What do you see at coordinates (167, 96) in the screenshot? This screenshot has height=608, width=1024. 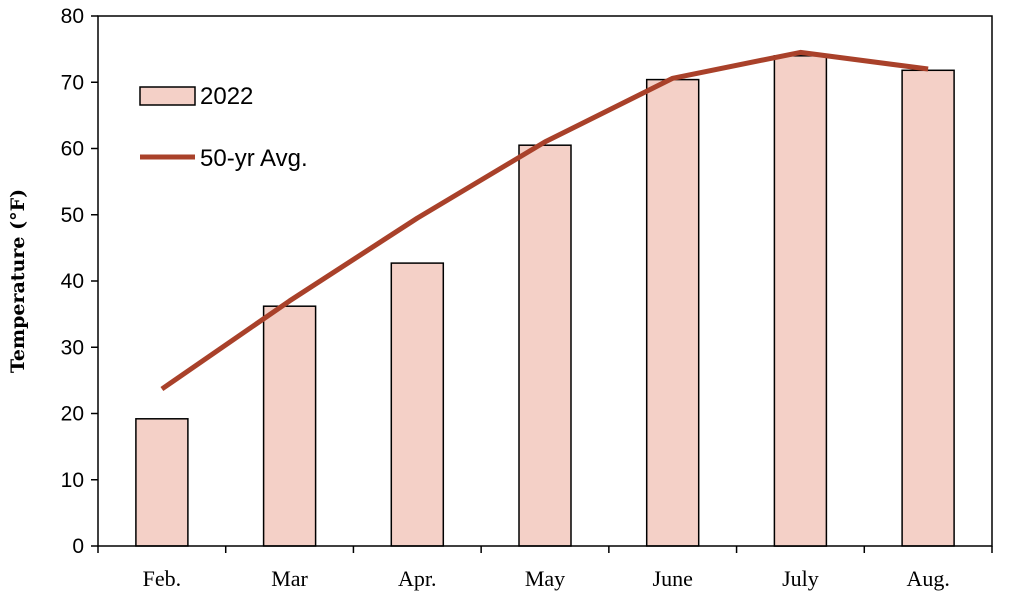 I see `legend-swatch-2022` at bounding box center [167, 96].